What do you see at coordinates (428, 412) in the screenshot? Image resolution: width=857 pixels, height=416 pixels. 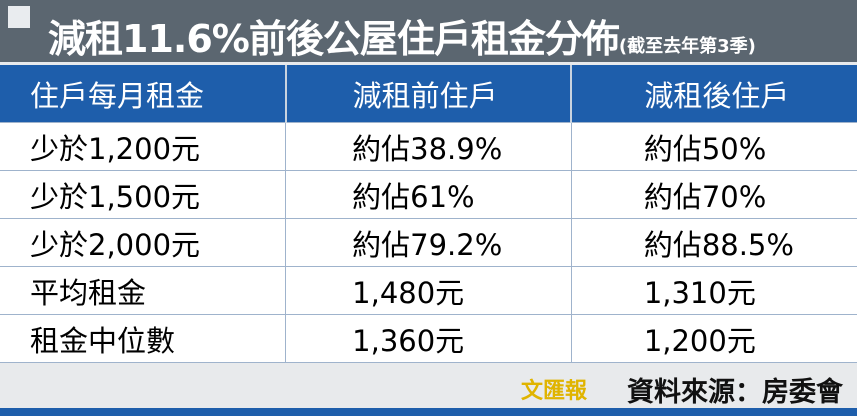 I see `bottom-line` at bounding box center [428, 412].